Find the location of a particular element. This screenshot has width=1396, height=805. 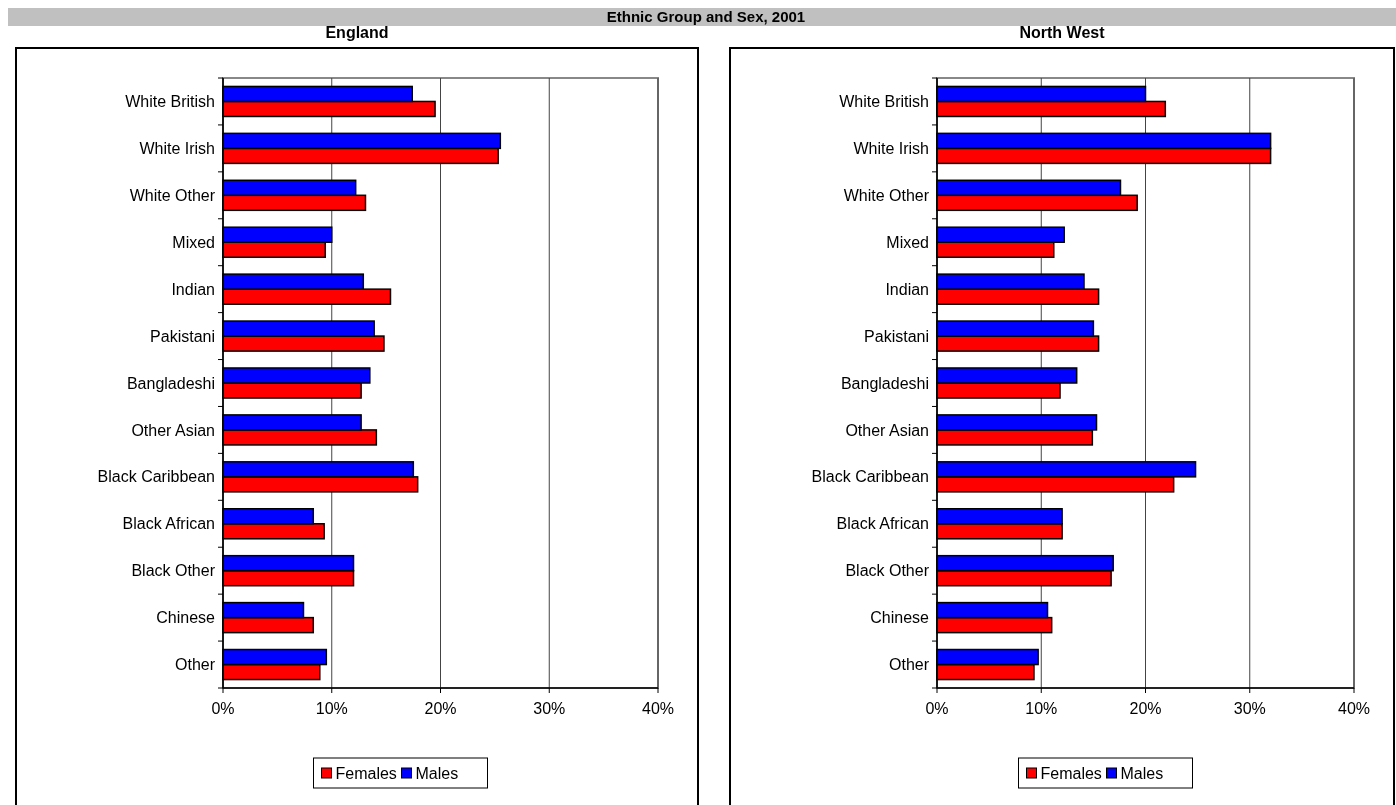

chart-title: North West is located at coordinates (1062, 32).